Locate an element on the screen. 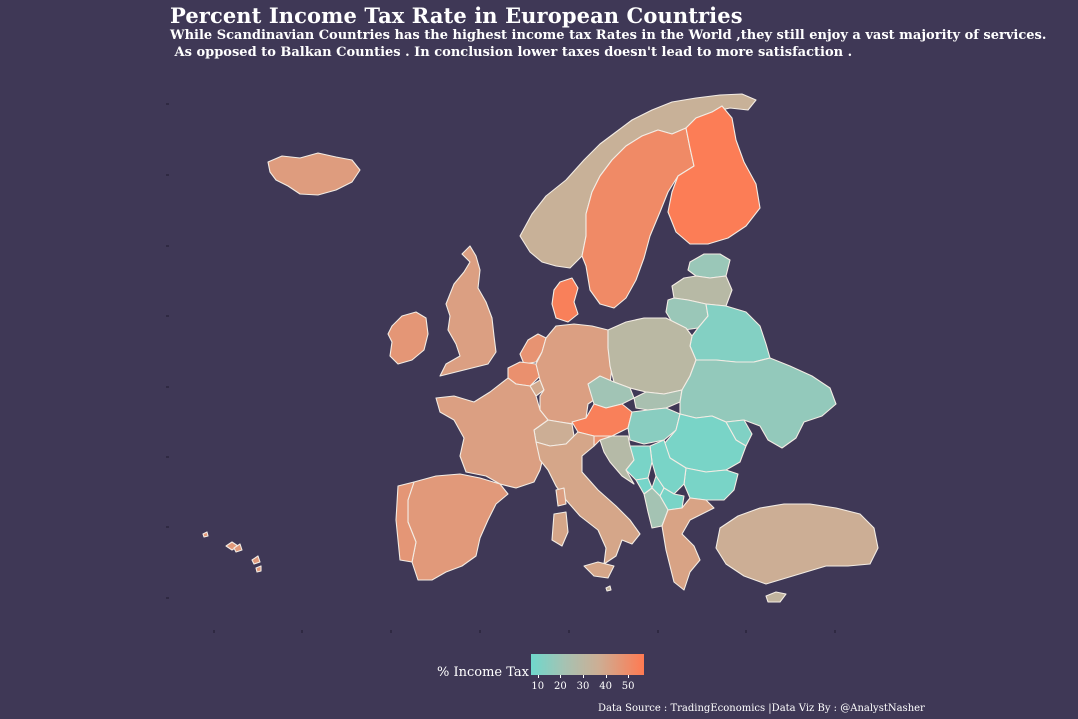  legend-tick-label: 30 is located at coordinates (583, 686).